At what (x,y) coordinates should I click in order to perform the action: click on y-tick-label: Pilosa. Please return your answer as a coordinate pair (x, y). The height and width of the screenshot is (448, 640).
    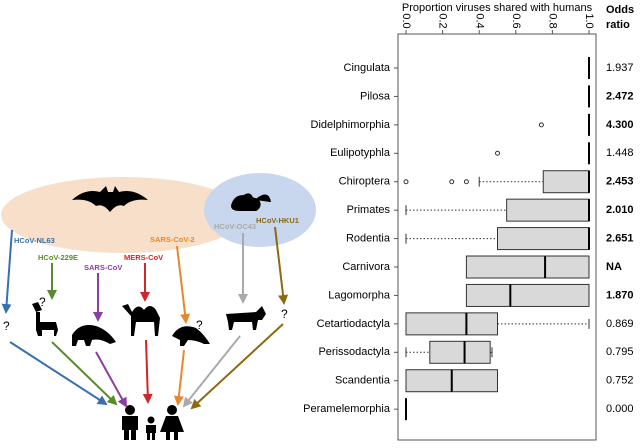
    Looking at the image, I should click on (375, 96).